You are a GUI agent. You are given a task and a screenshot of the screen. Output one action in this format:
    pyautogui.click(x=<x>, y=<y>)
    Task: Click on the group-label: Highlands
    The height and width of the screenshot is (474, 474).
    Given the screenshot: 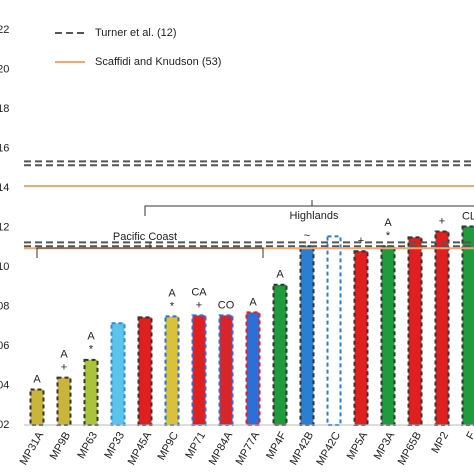 What is the action you would take?
    pyautogui.click(x=314, y=216)
    